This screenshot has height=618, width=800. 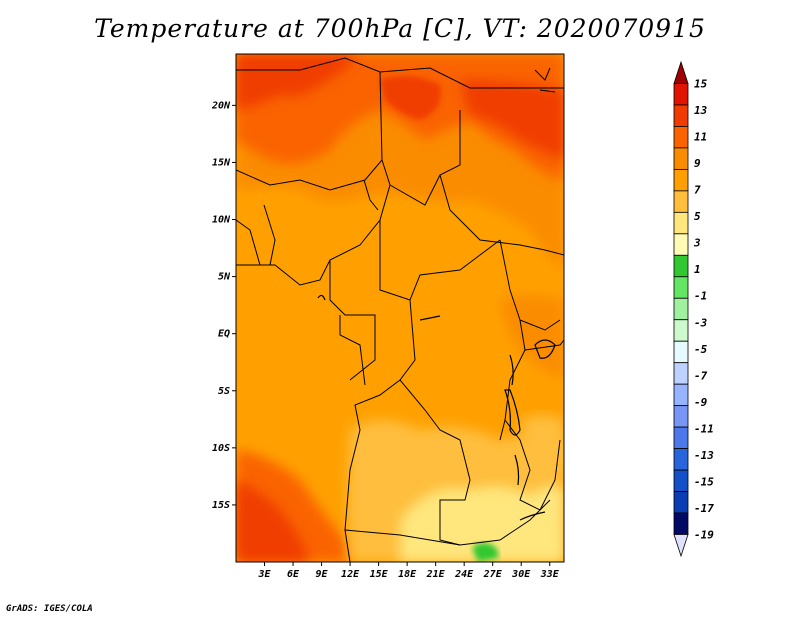 I want to click on colorbar-label: 3, so click(x=697, y=243).